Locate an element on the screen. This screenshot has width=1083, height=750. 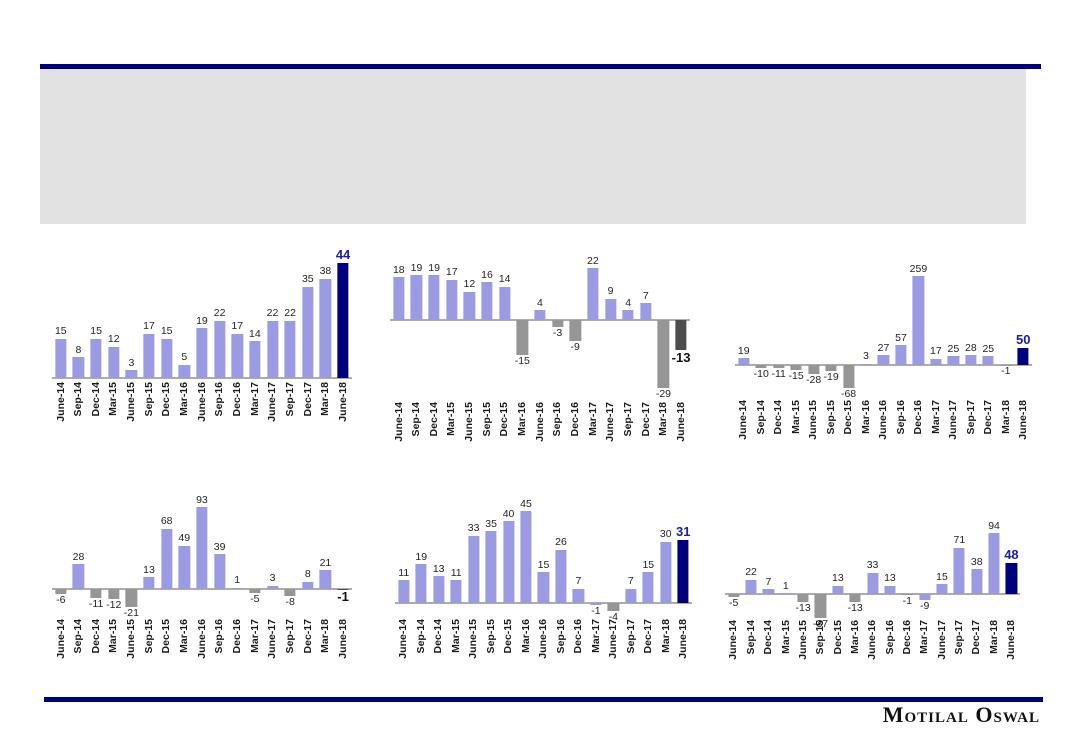
x-tick: June-15 is located at coordinates (802, 659).